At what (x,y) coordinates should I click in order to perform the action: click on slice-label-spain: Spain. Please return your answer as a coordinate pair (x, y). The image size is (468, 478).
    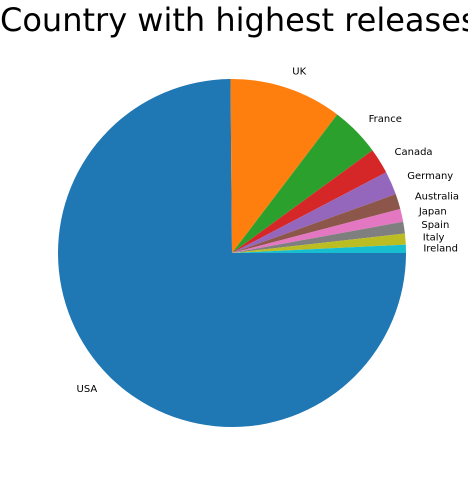
    Looking at the image, I should click on (435, 225).